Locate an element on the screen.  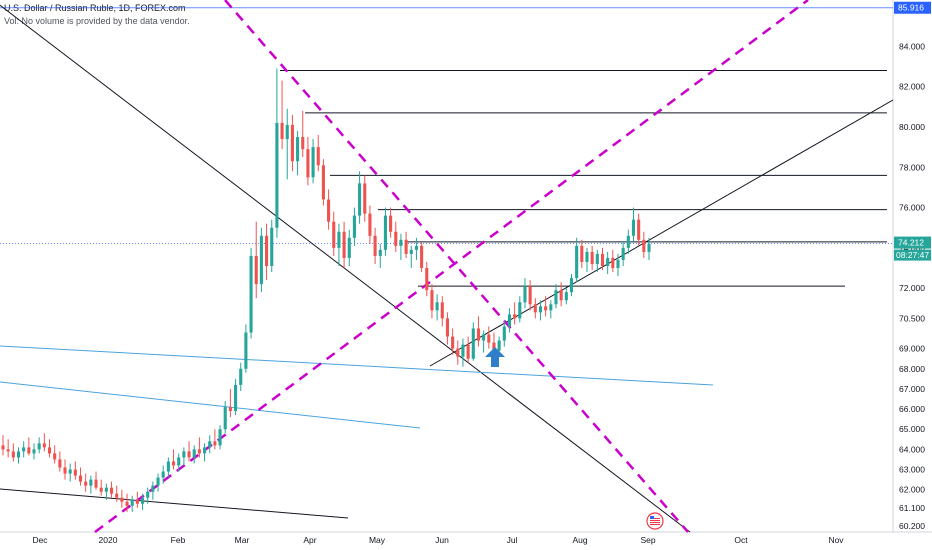
top-level-badge is located at coordinates (912, 7).